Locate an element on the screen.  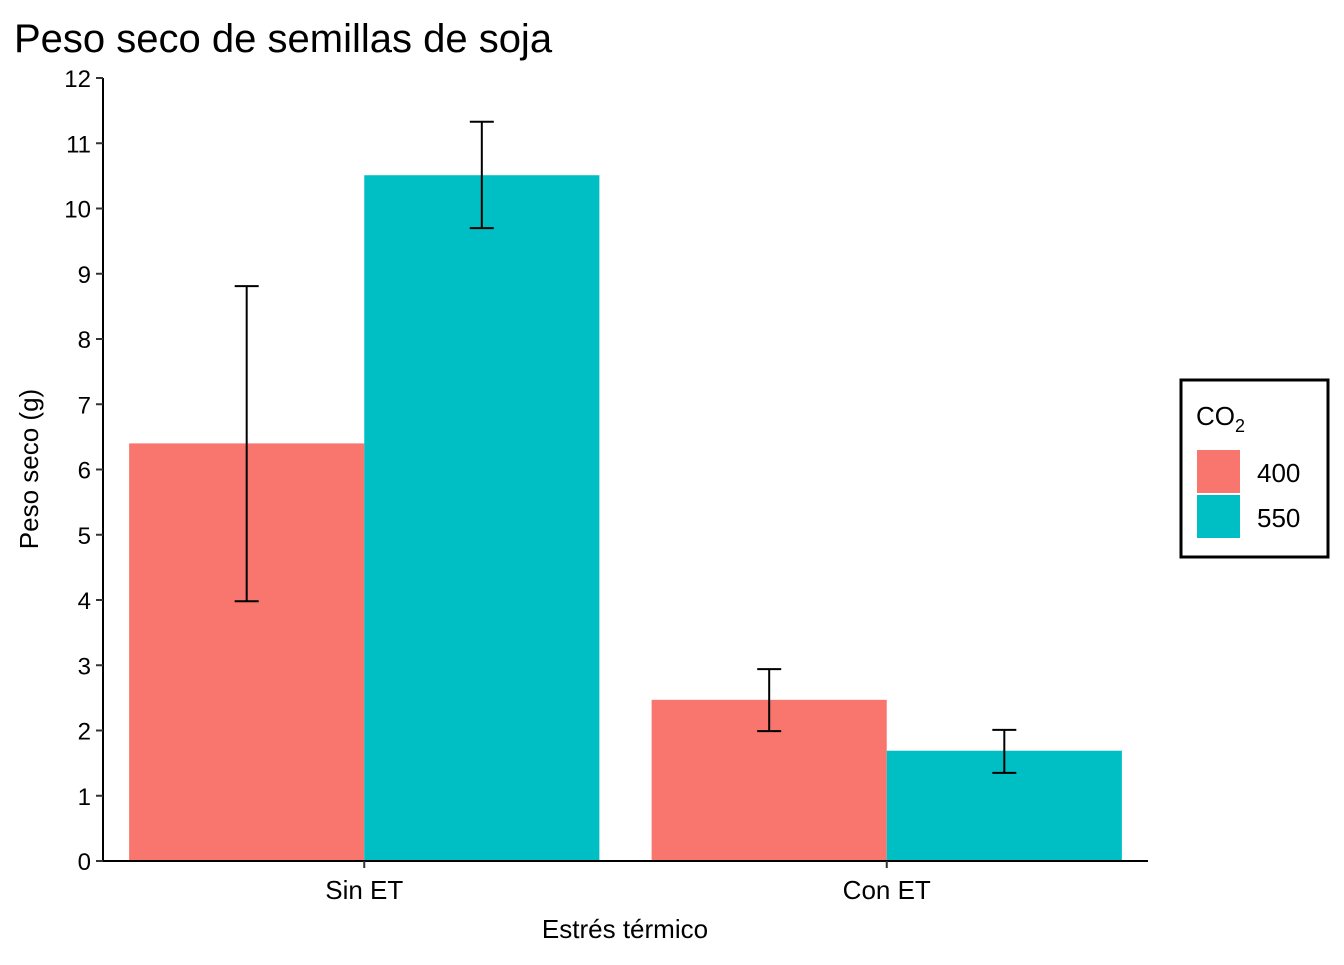
x-axis-label: Estrés térmico is located at coordinates (625, 929).